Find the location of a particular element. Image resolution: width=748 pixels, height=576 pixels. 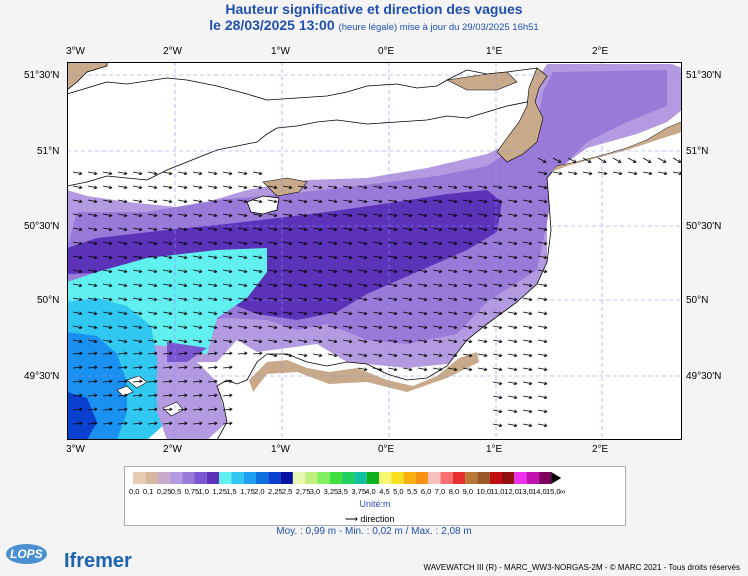

ifremer-logo: Ifremer is located at coordinates (98, 561).